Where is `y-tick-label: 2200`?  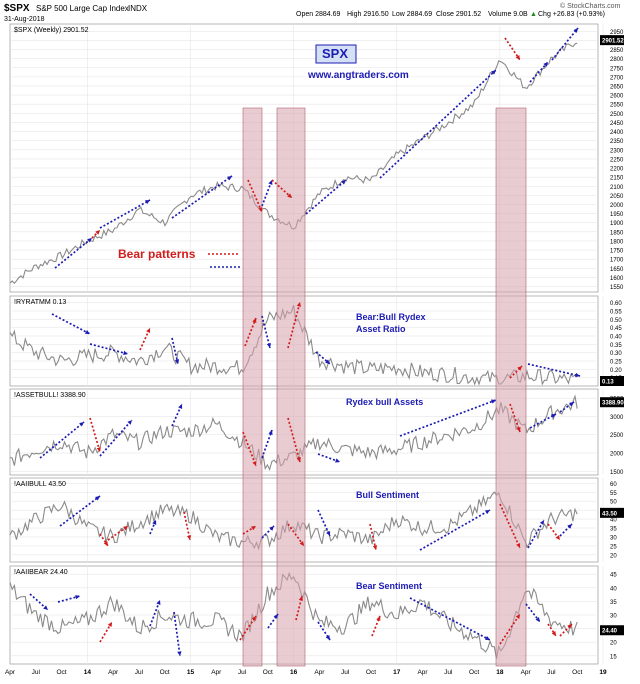
y-tick-label: 2200 is located at coordinates (617, 170).